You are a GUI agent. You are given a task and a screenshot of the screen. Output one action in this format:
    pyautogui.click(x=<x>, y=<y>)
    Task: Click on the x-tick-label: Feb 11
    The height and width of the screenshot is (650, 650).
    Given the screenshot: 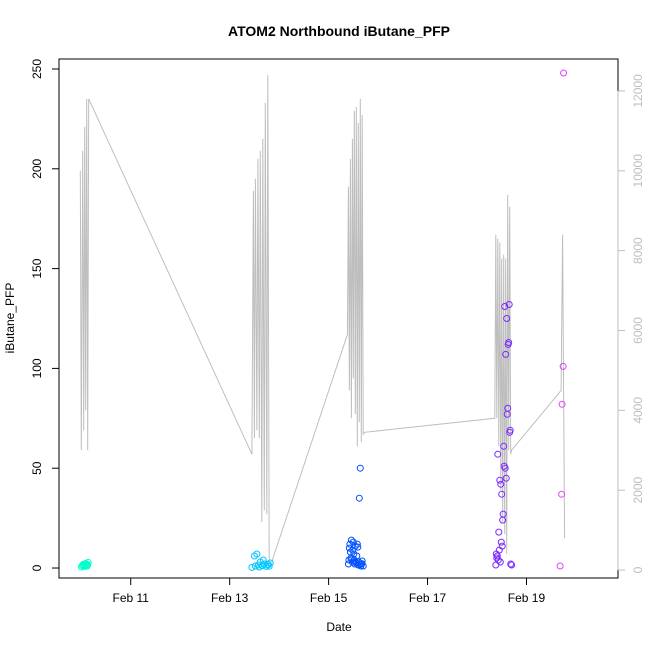 What is the action you would take?
    pyautogui.click(x=130, y=598)
    